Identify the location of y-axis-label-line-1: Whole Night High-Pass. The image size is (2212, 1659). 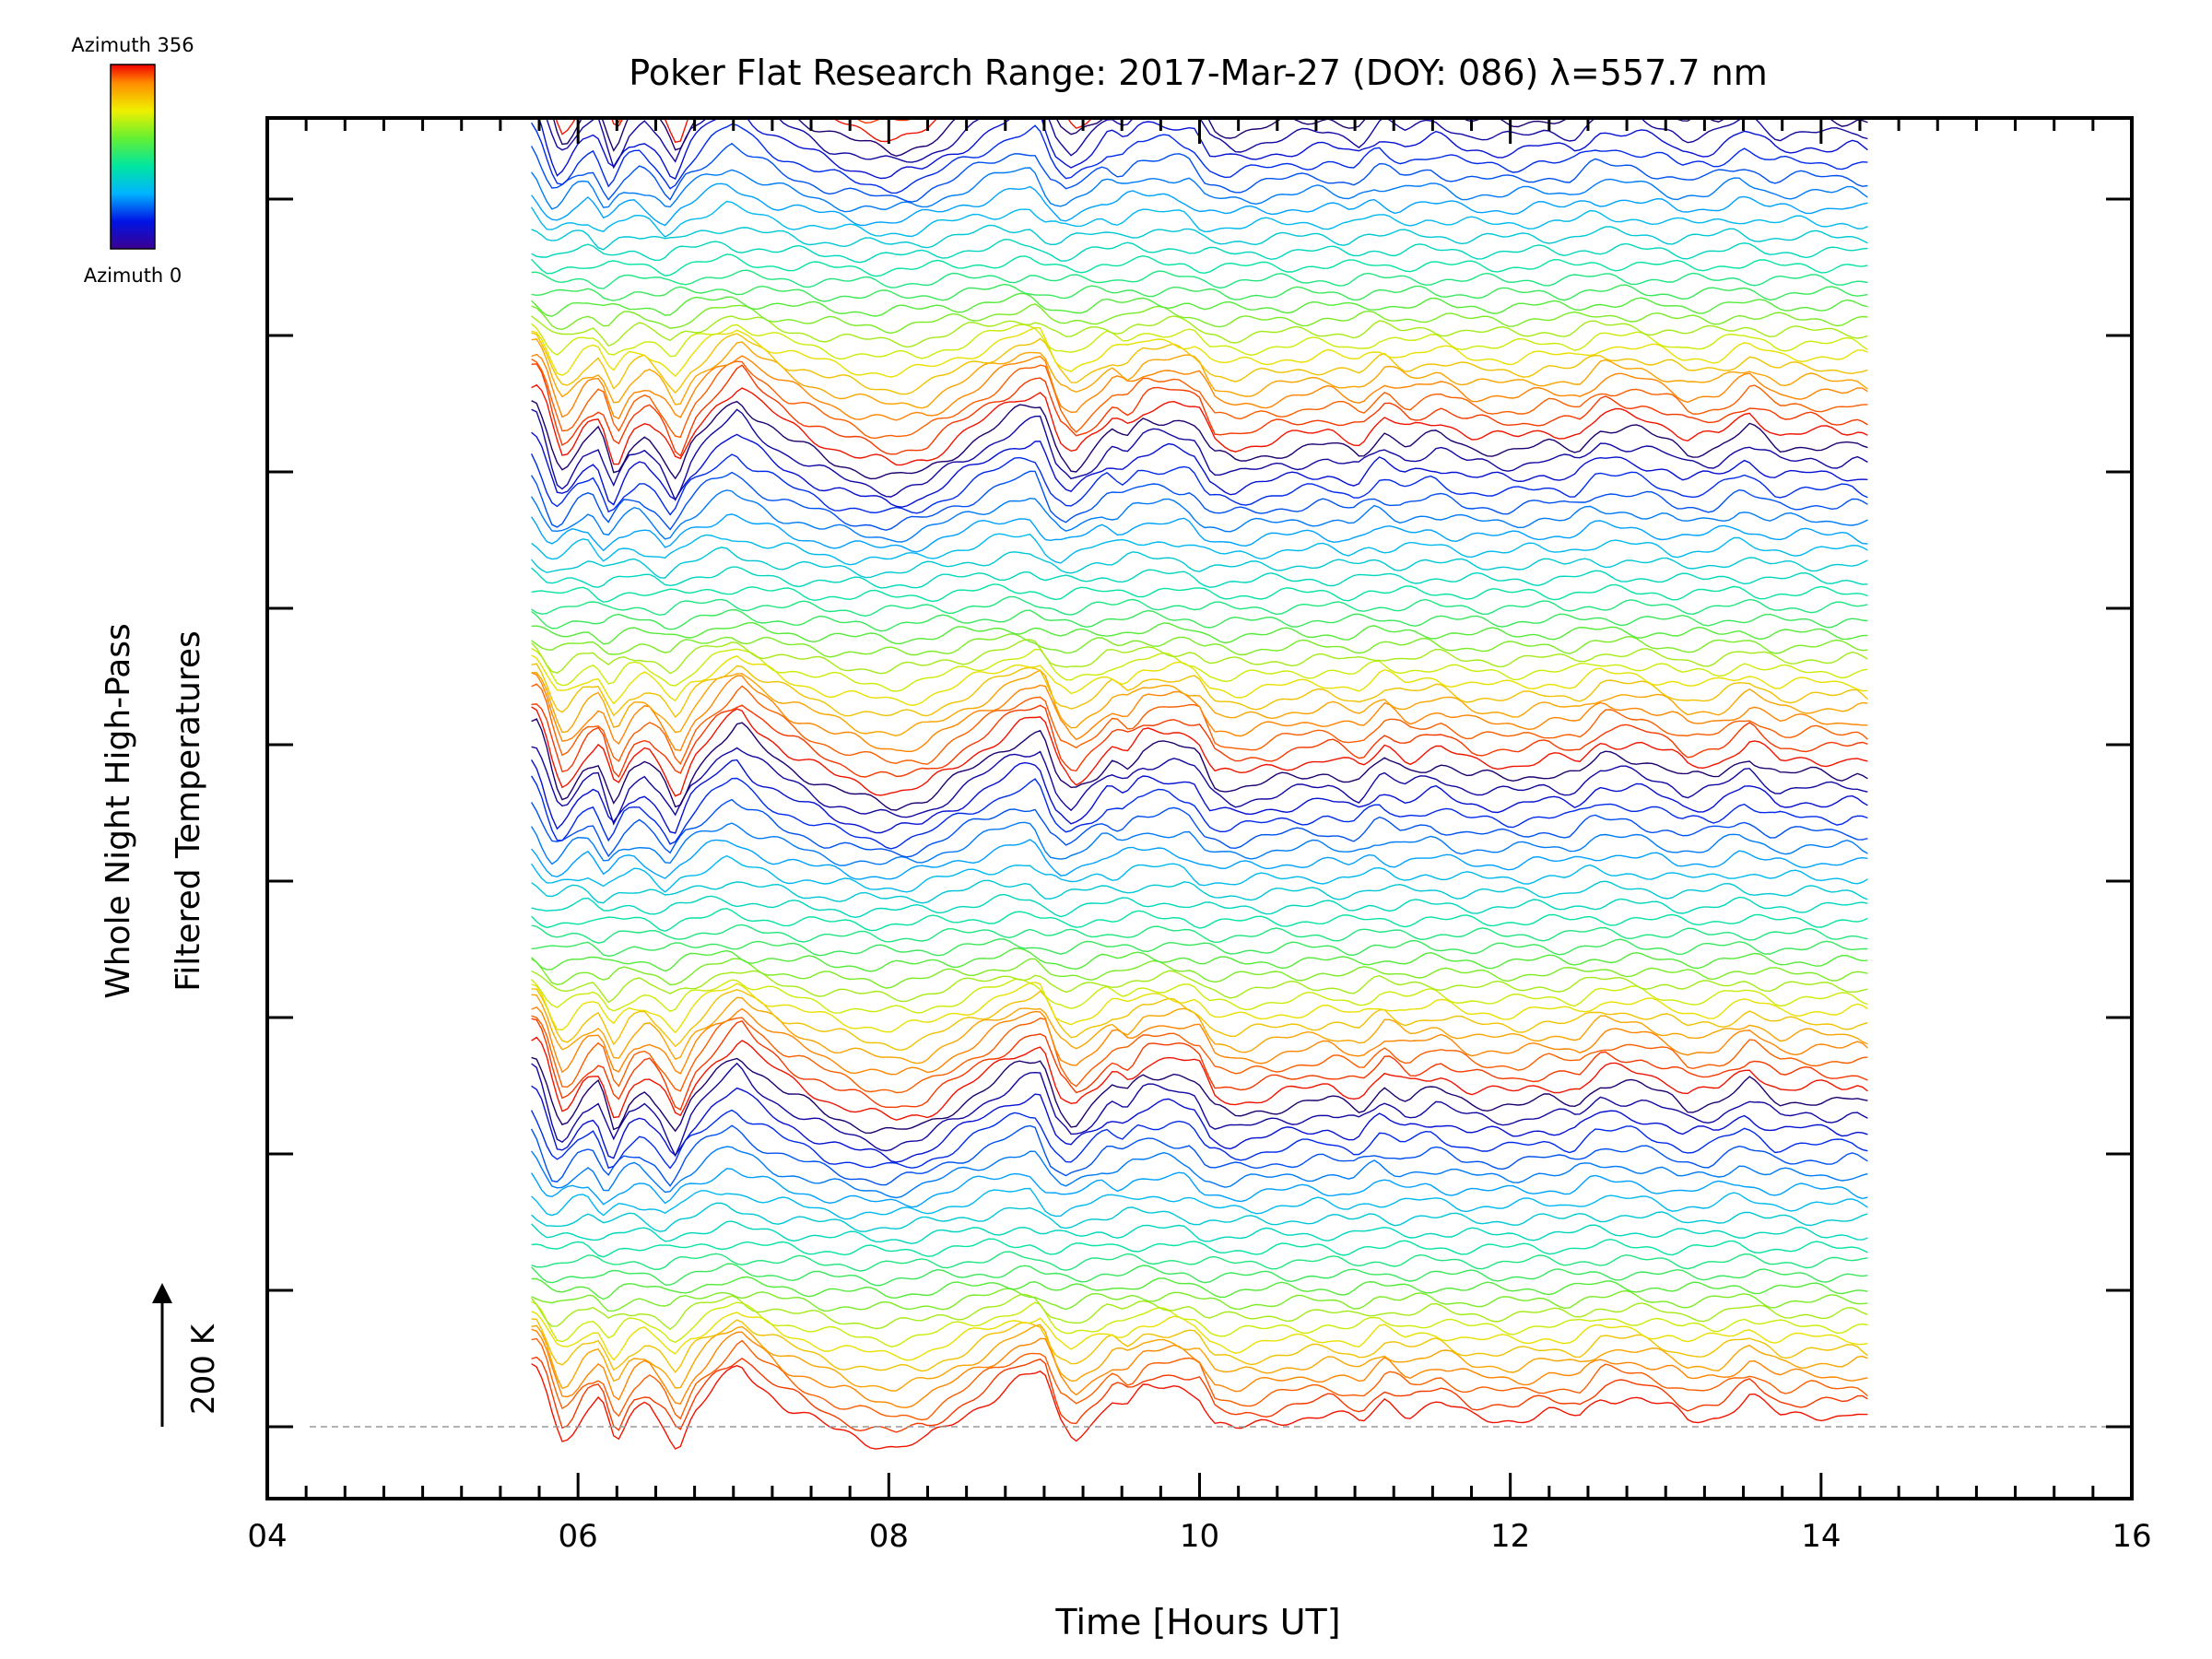
(118, 811).